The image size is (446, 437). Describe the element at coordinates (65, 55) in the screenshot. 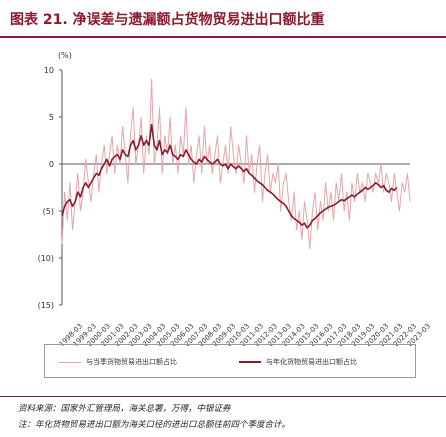

I see `y-unit-label: (%)` at that location.